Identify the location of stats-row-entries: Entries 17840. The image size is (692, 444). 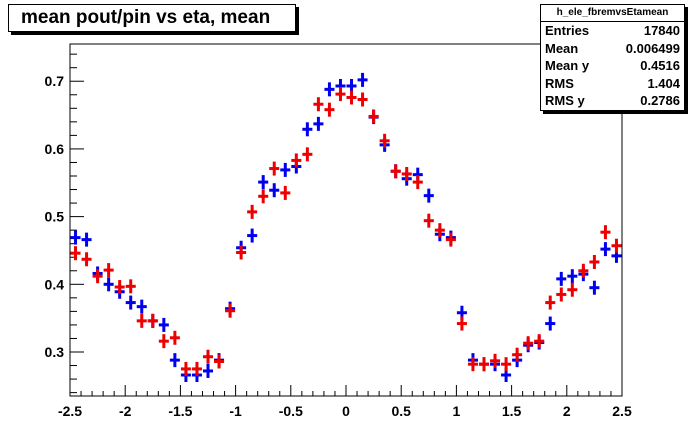
(612, 31).